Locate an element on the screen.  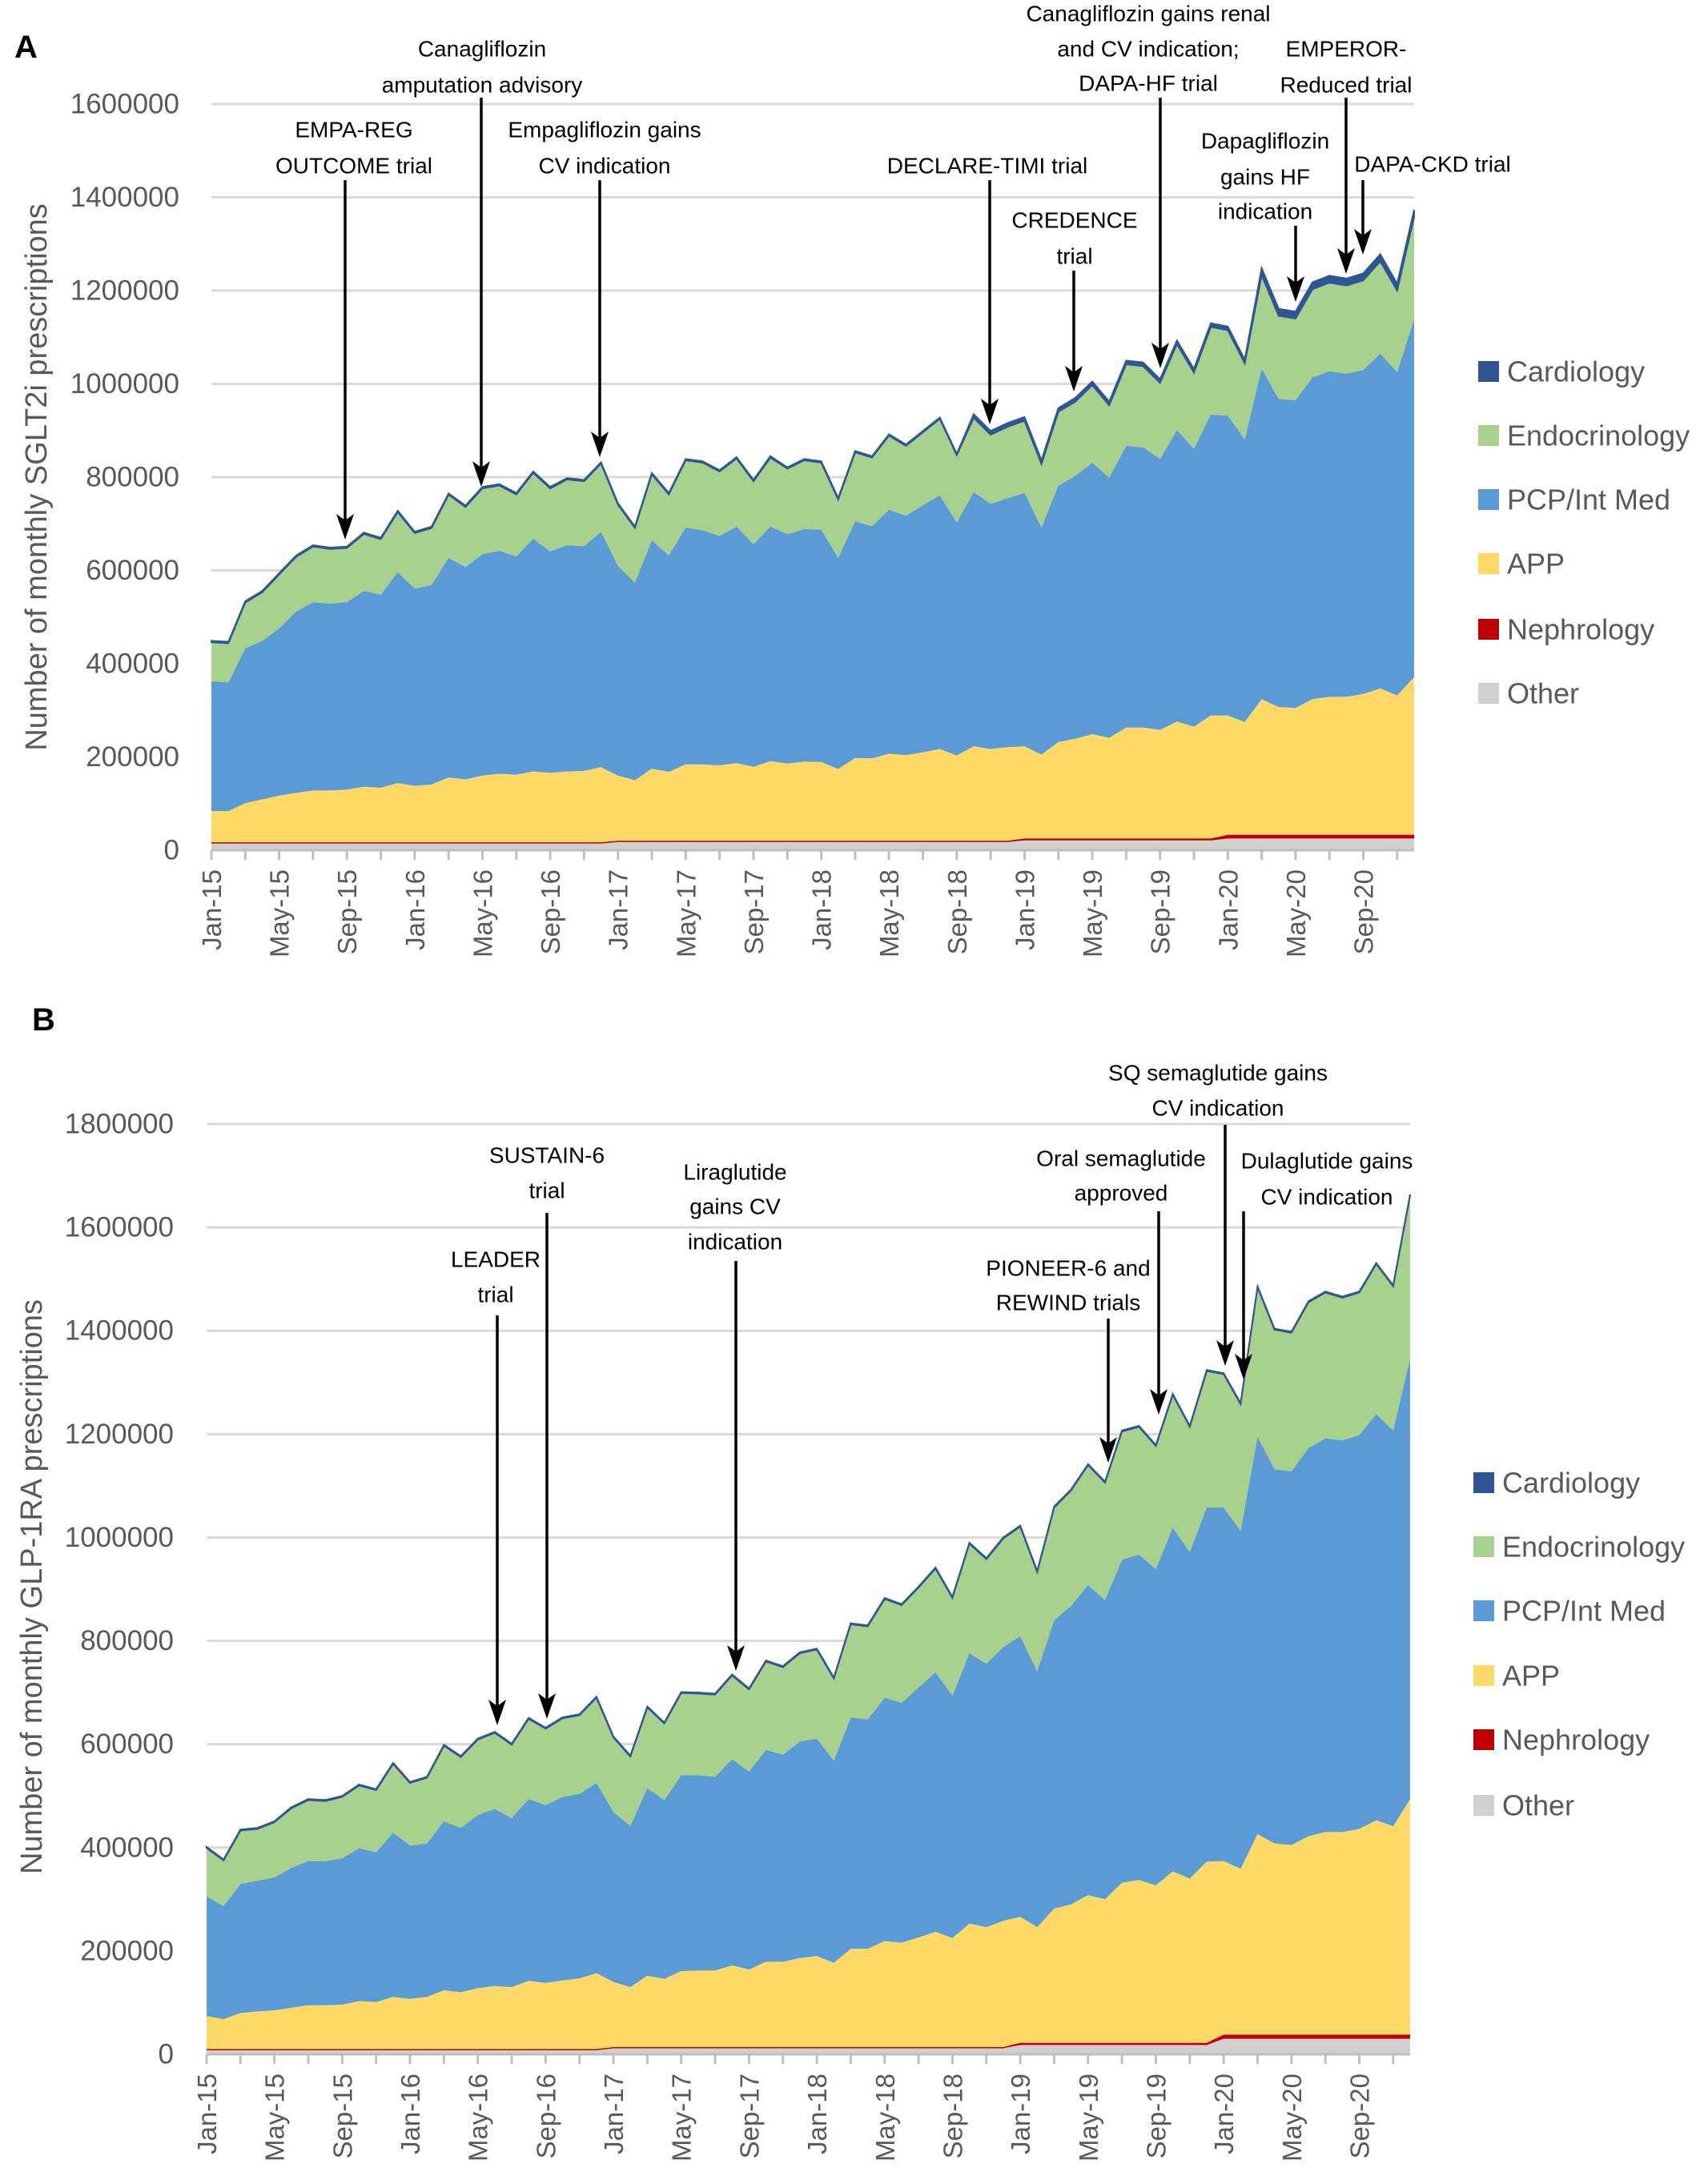
annotation: Canagliflozin amputation advisory is located at coordinates (483, 262).